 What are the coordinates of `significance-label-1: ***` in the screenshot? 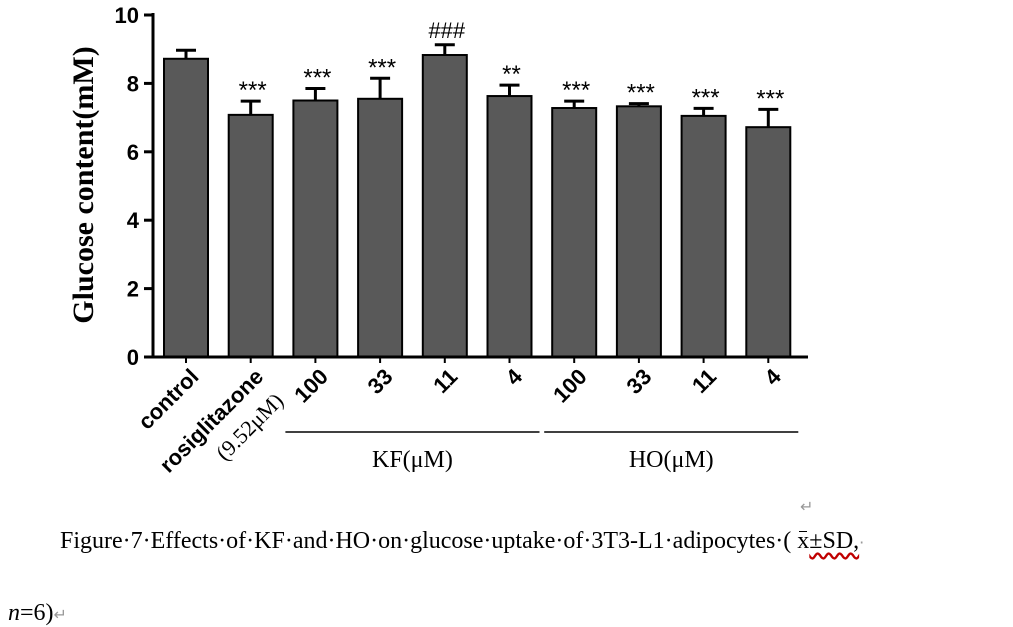 It's located at (253, 90).